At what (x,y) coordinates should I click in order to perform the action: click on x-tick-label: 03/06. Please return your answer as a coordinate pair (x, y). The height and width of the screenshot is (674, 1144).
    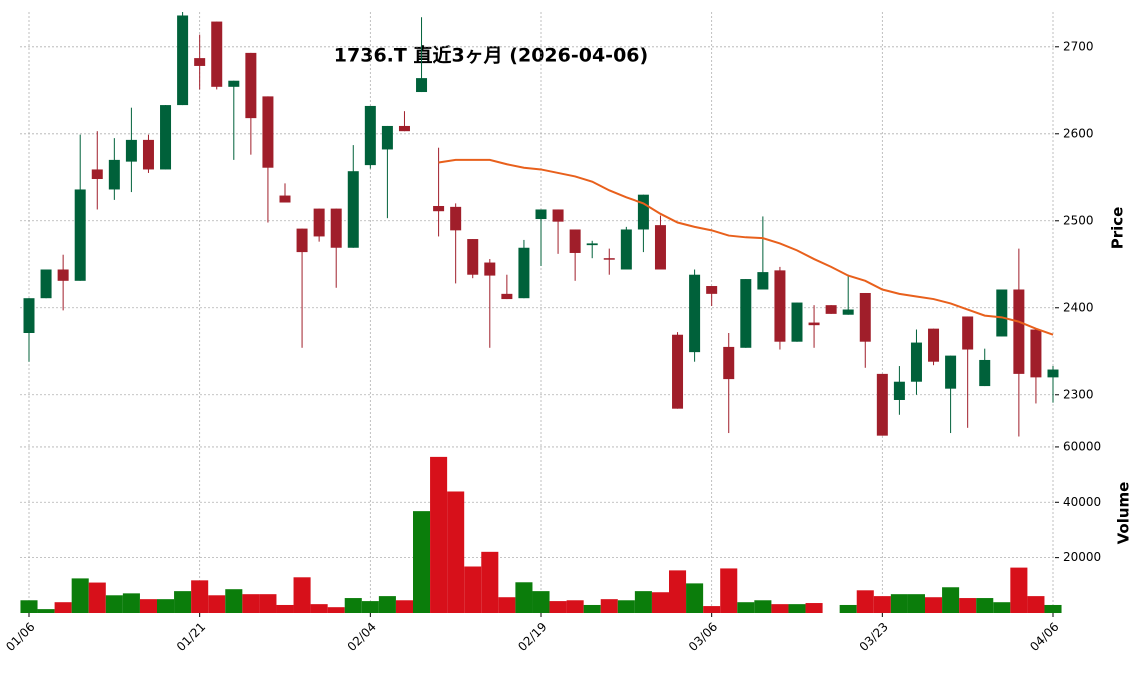
    Looking at the image, I should click on (703, 637).